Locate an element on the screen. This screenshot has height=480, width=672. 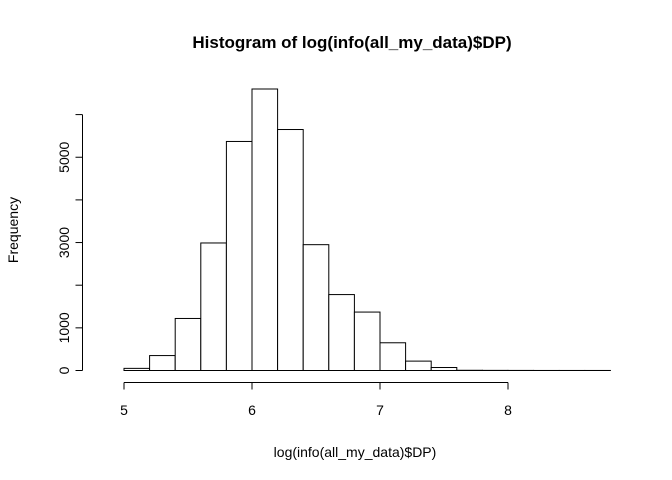
y-tick-label: 3000 is located at coordinates (64, 242).